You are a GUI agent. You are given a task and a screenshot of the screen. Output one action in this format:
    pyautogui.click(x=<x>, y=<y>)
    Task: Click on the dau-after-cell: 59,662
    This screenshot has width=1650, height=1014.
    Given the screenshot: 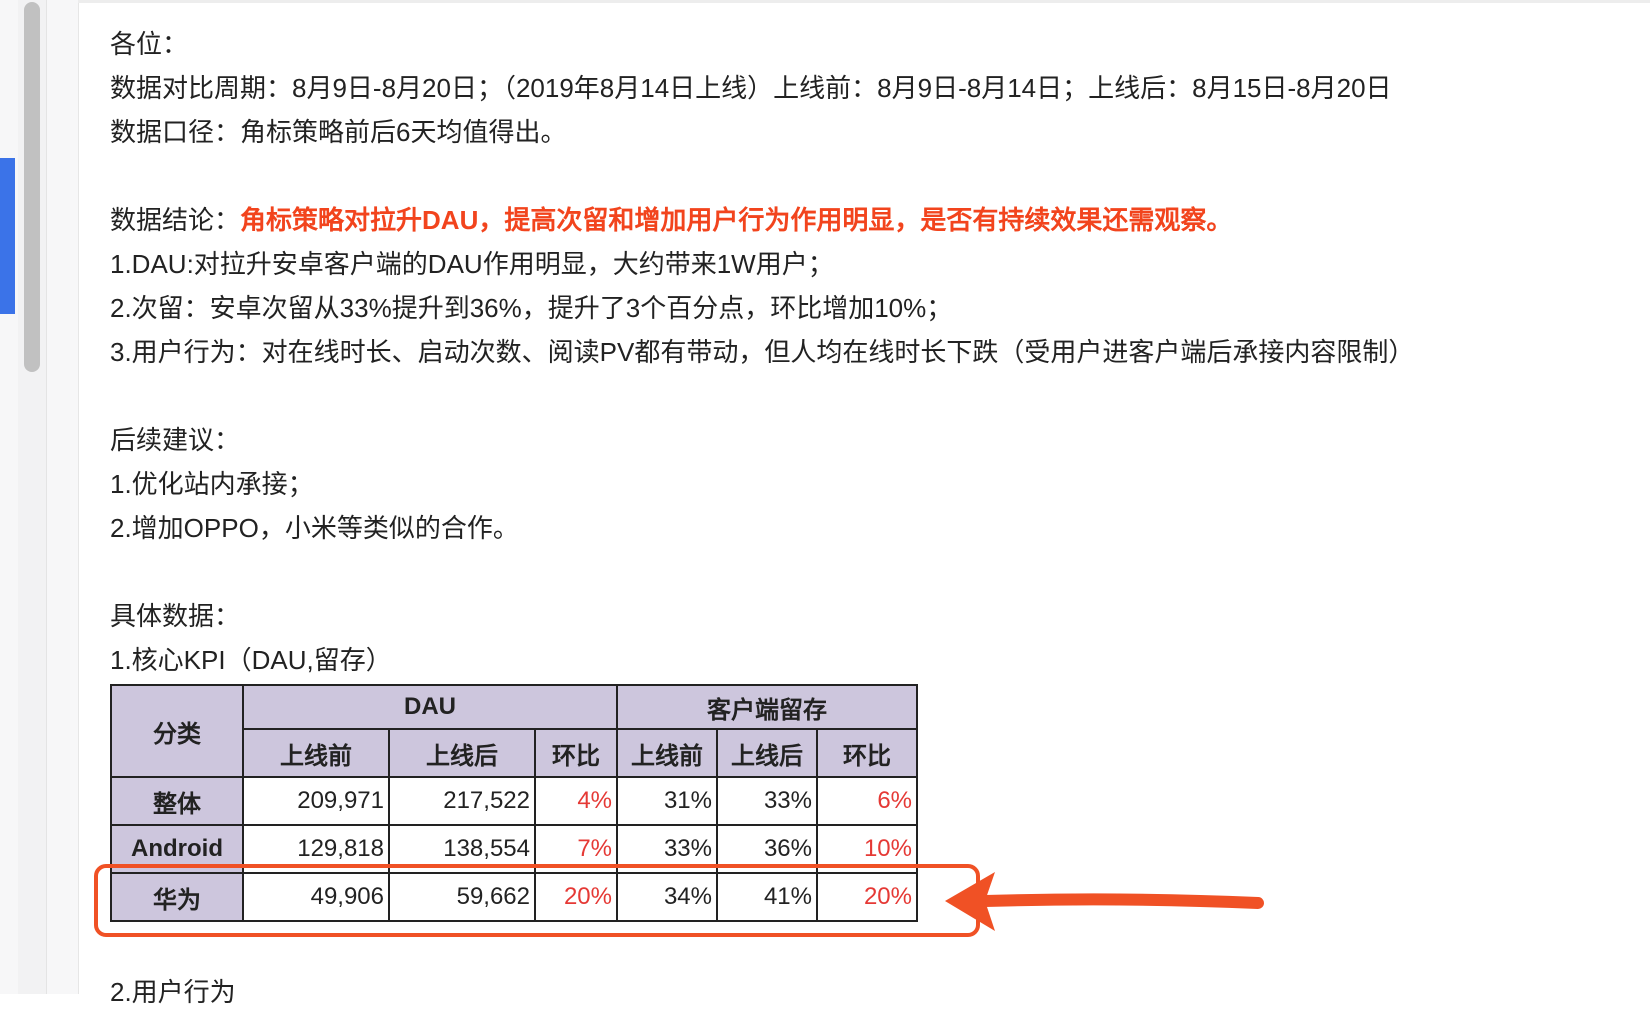 What is the action you would take?
    pyautogui.click(x=462, y=897)
    